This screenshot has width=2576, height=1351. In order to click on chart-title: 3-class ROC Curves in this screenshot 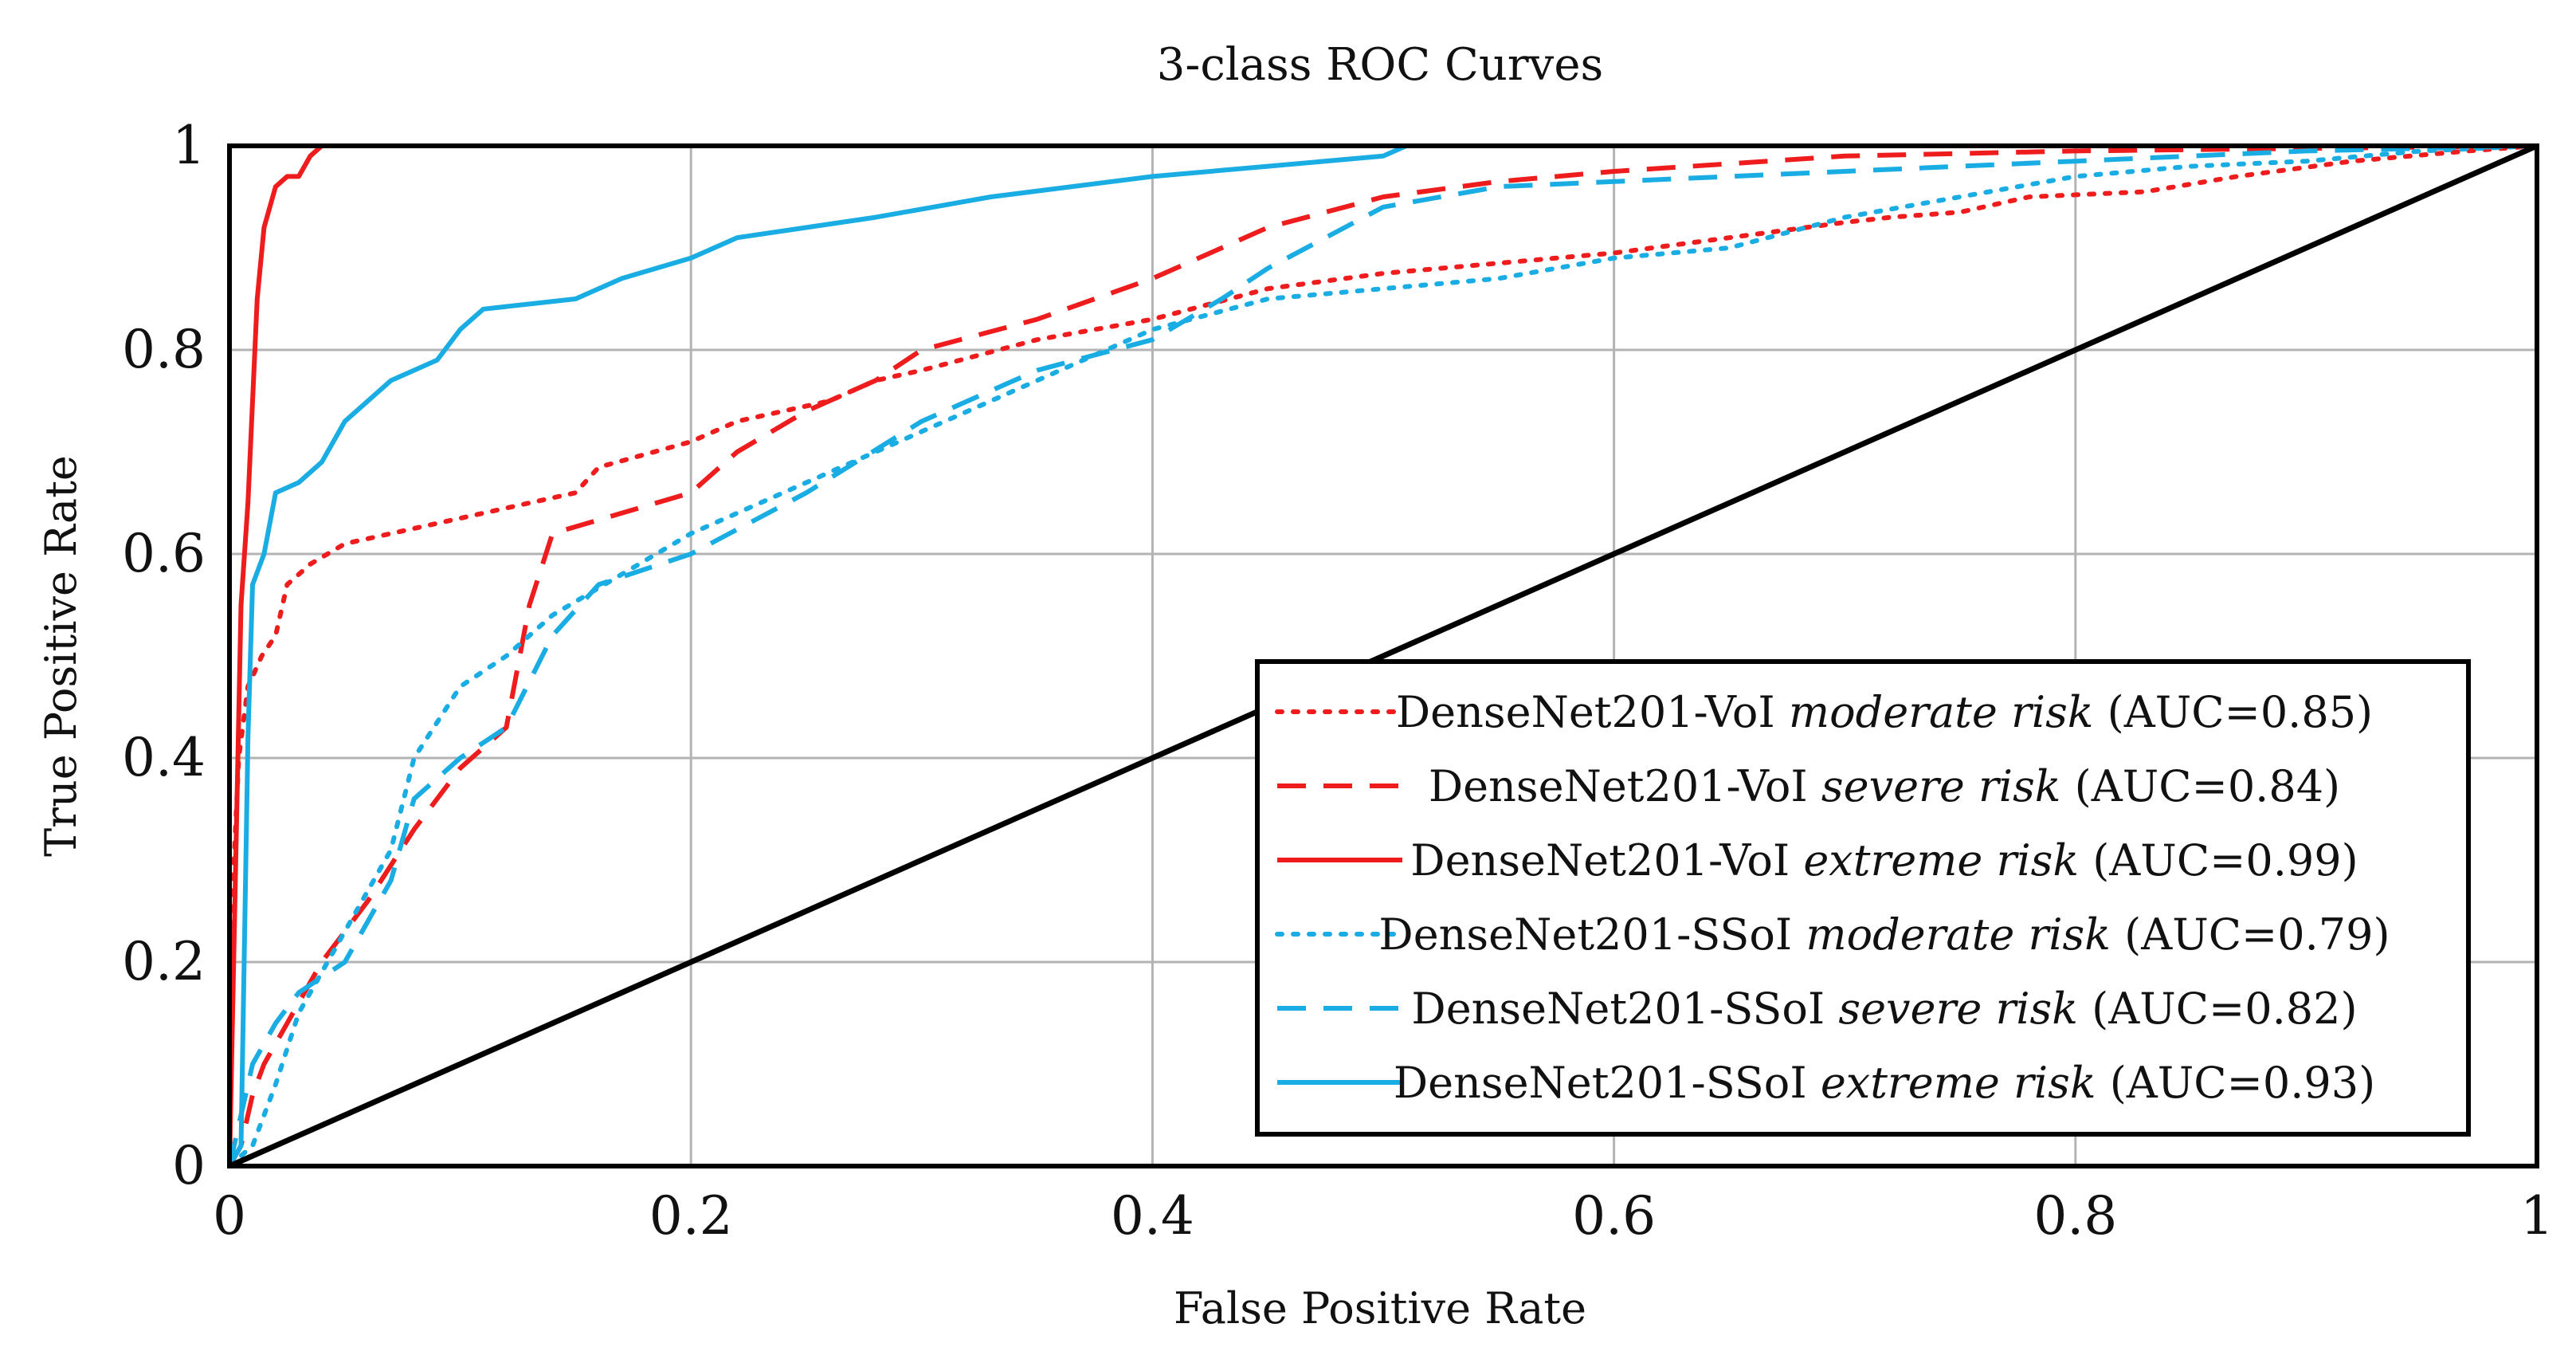, I will do `click(1380, 65)`.